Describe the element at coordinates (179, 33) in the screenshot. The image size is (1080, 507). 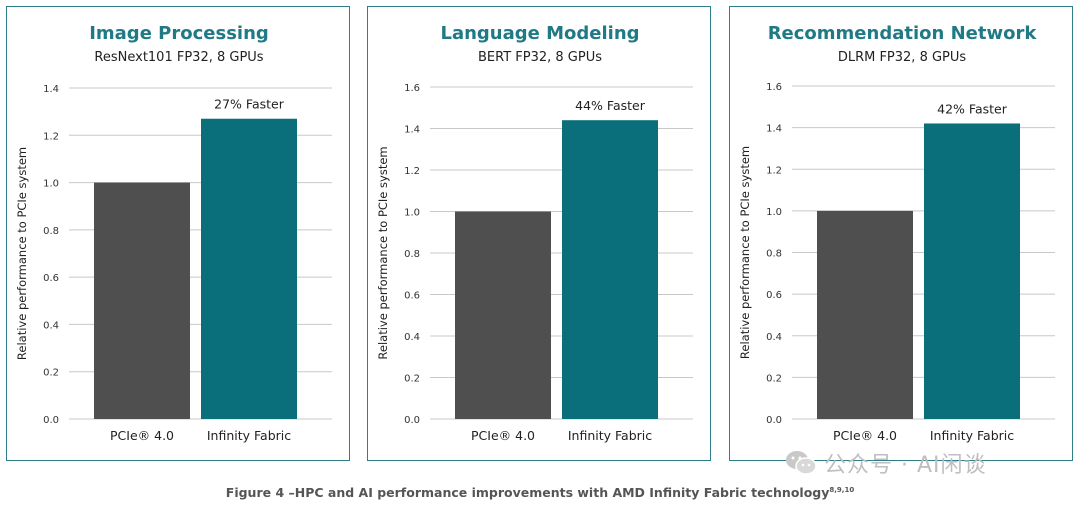
I see `chart-title: Image Processing` at that location.